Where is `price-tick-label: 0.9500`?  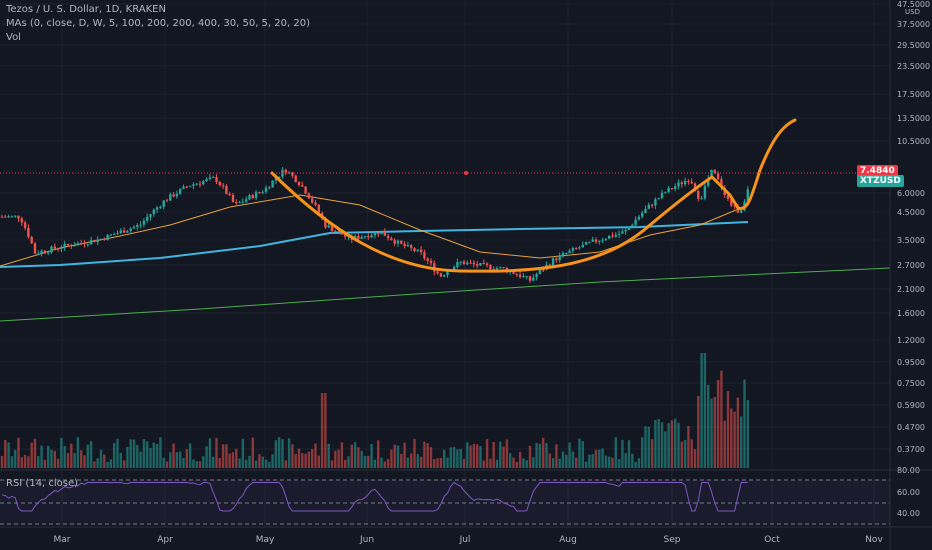 price-tick-label: 0.9500 is located at coordinates (911, 362).